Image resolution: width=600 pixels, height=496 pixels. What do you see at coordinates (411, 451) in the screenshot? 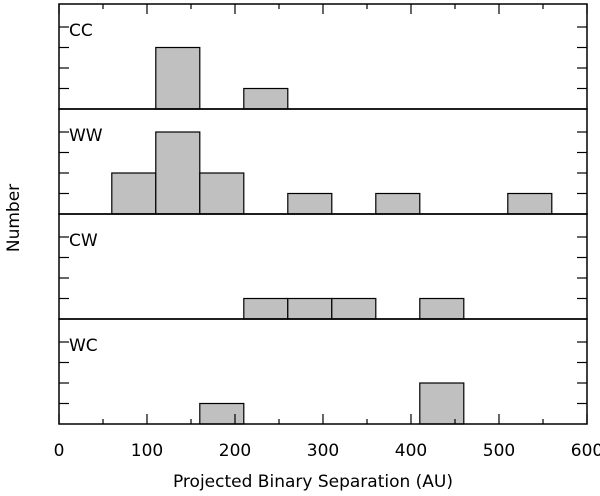
I see `x-tick-label-400: 400` at bounding box center [411, 451].